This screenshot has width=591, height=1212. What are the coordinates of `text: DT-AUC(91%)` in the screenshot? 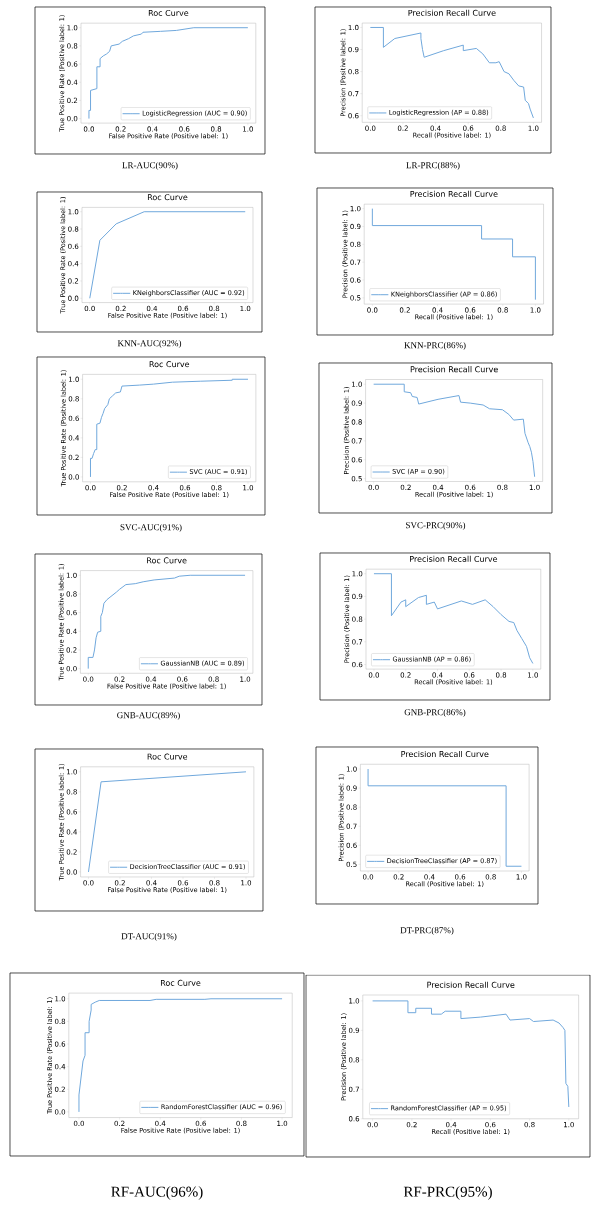 It's located at (149, 937).